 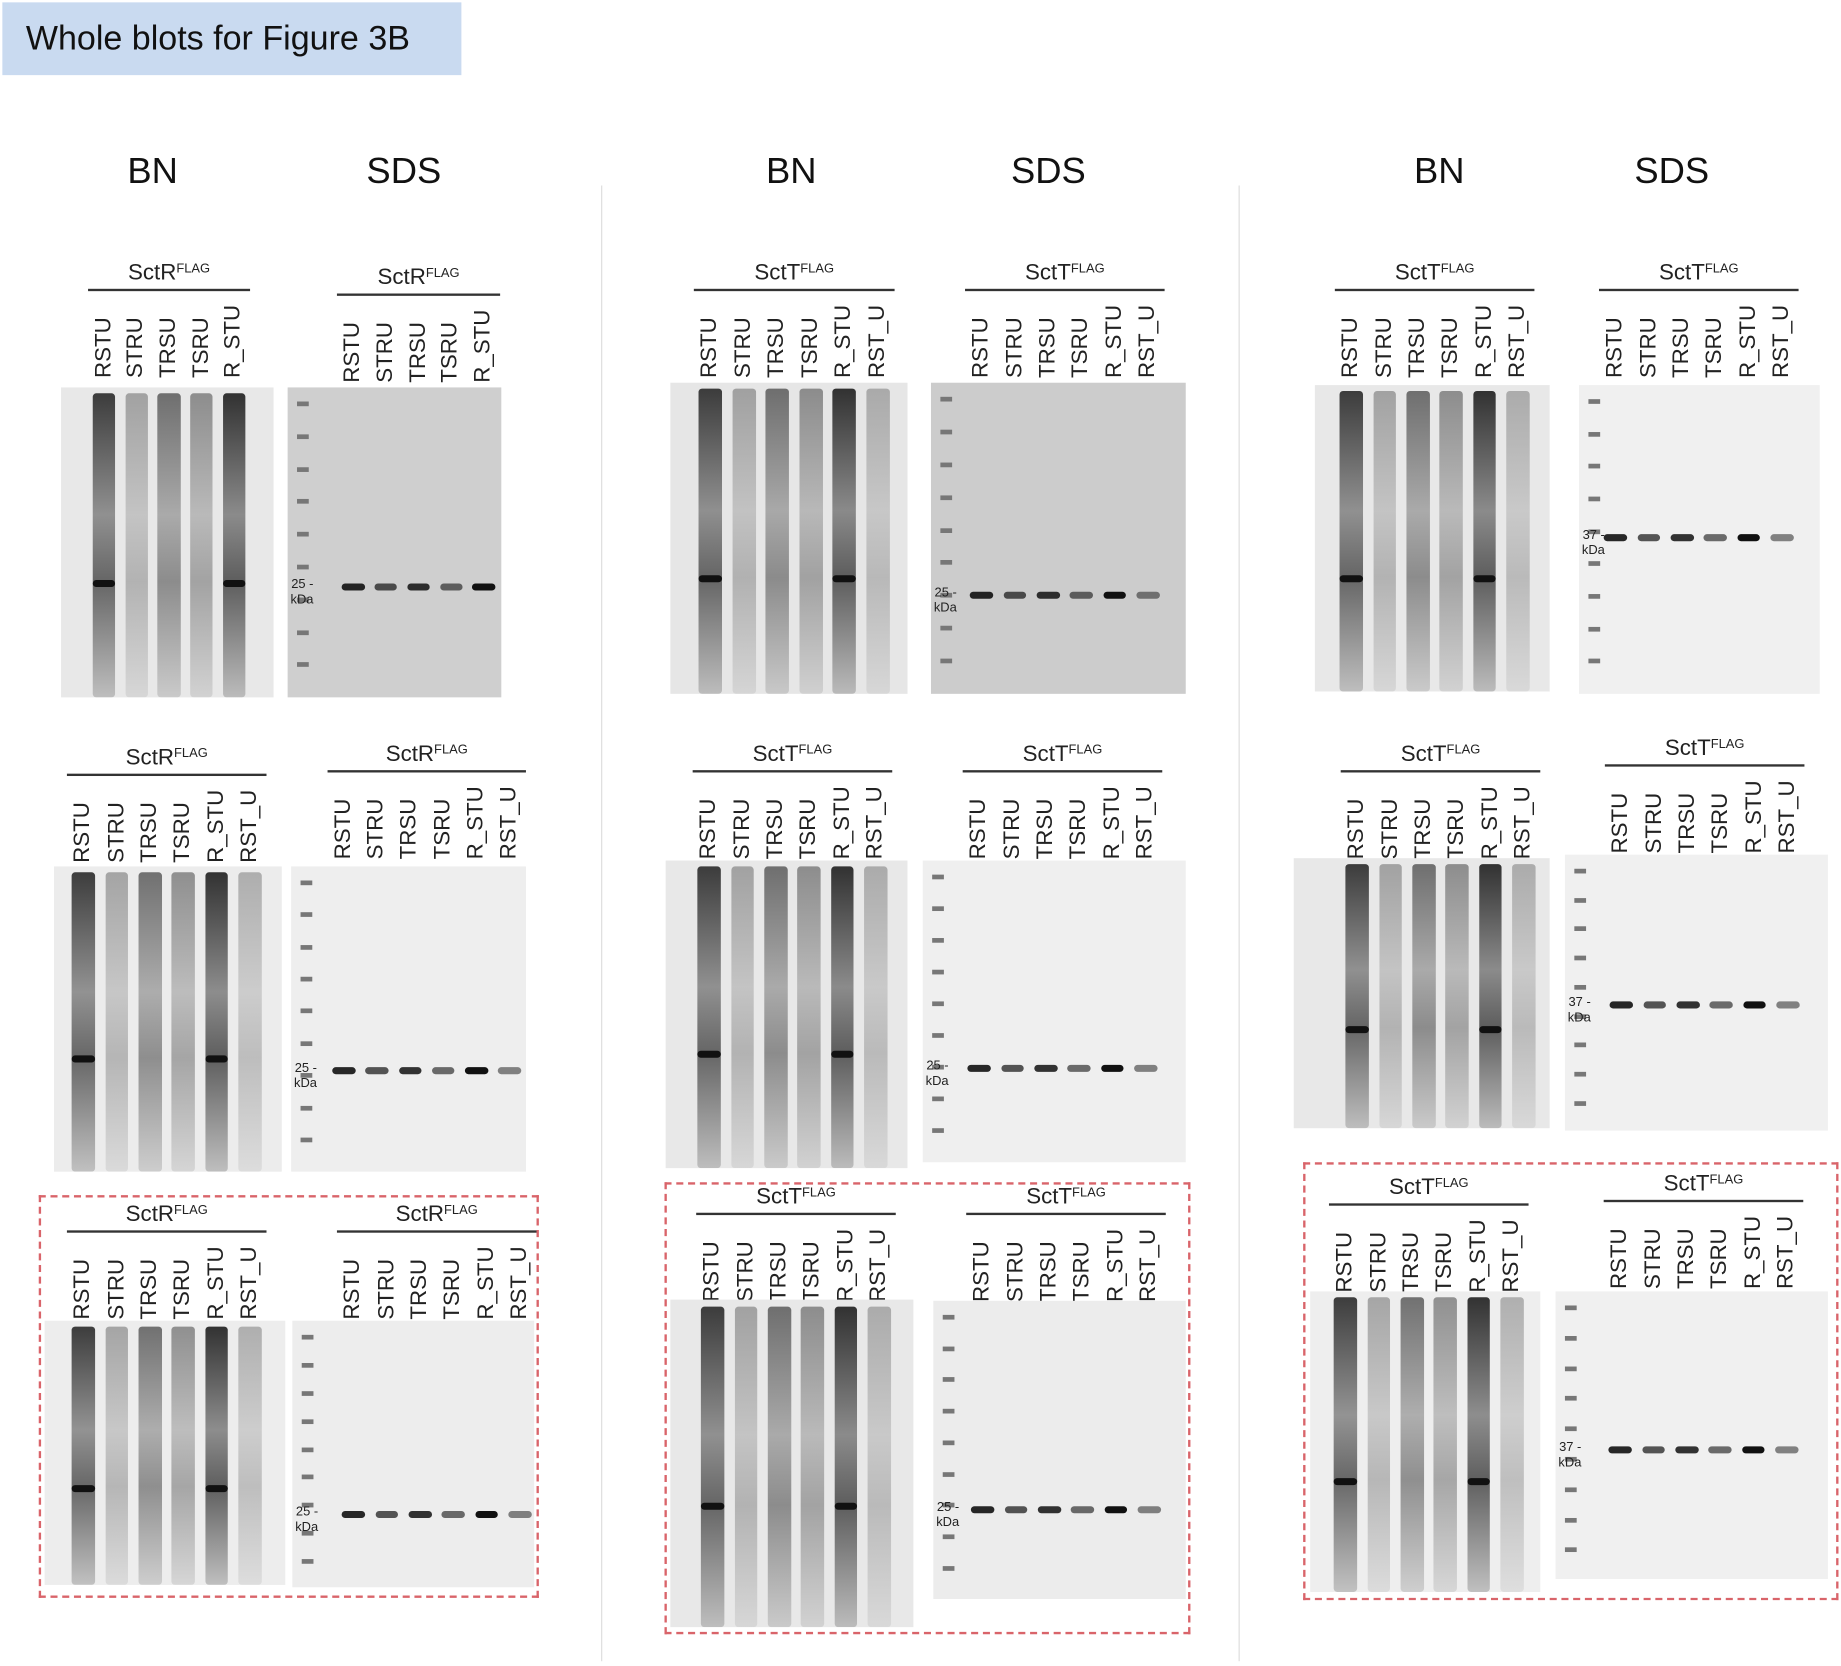 What do you see at coordinates (1571, 1381) in the screenshot?
I see `highlight-box` at bounding box center [1571, 1381].